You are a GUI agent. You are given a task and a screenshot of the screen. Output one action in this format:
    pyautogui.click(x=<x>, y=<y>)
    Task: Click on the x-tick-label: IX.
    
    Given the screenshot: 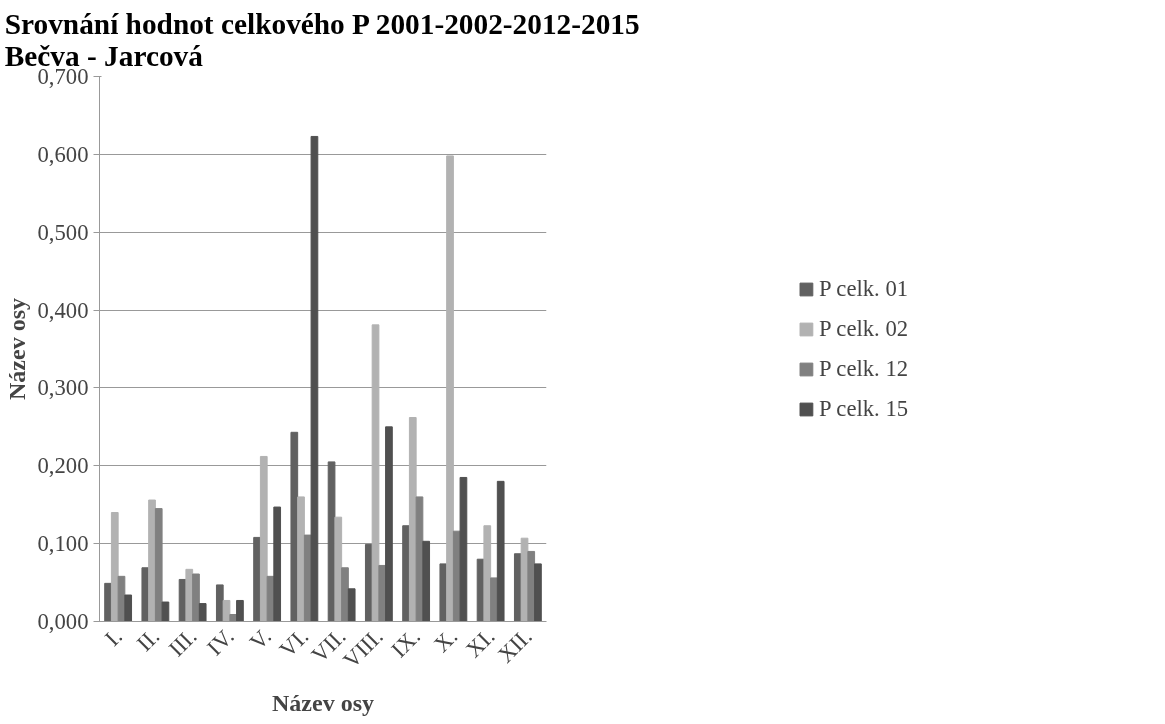 What is the action you would take?
    pyautogui.click(x=405, y=643)
    